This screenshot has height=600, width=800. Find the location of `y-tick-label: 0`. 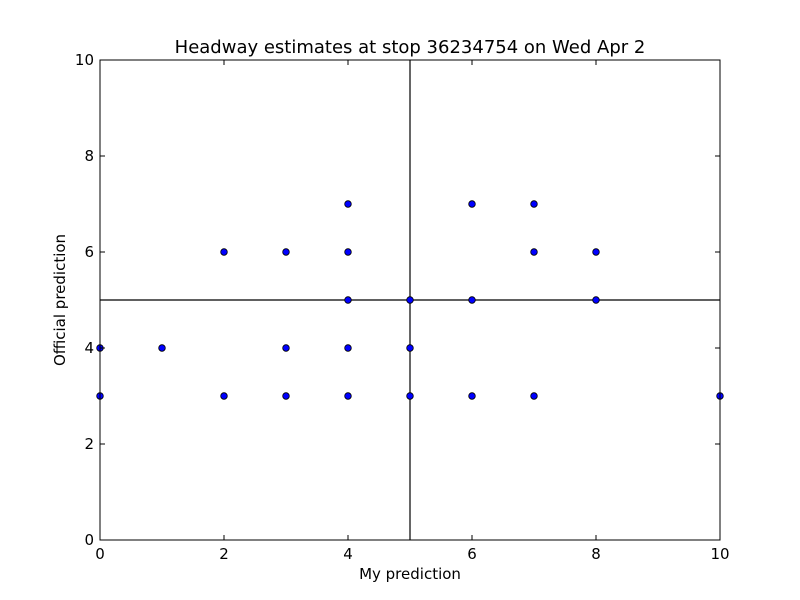

y-tick-label: 0 is located at coordinates (89, 540).